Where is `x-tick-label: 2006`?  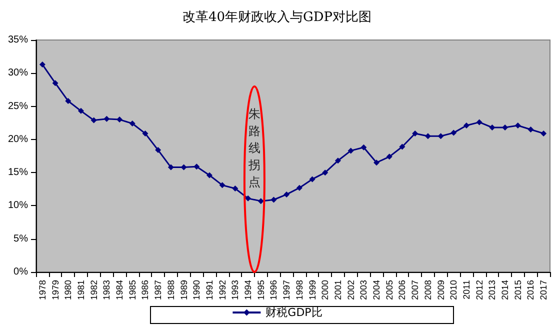
x-tick-label: 2006 is located at coordinates (402, 290).